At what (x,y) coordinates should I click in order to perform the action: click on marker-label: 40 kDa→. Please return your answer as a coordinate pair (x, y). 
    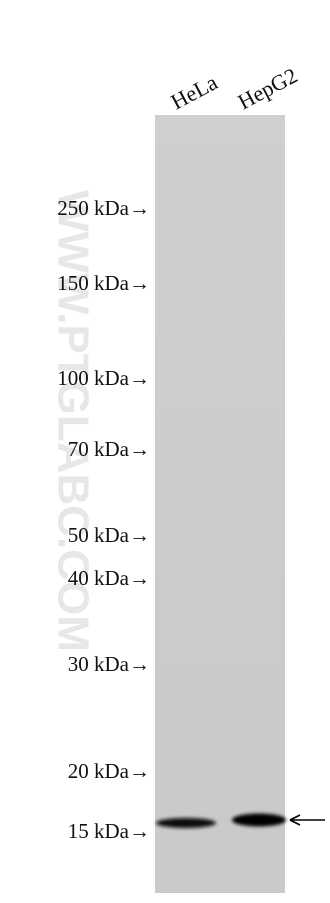
    Looking at the image, I should click on (109, 578).